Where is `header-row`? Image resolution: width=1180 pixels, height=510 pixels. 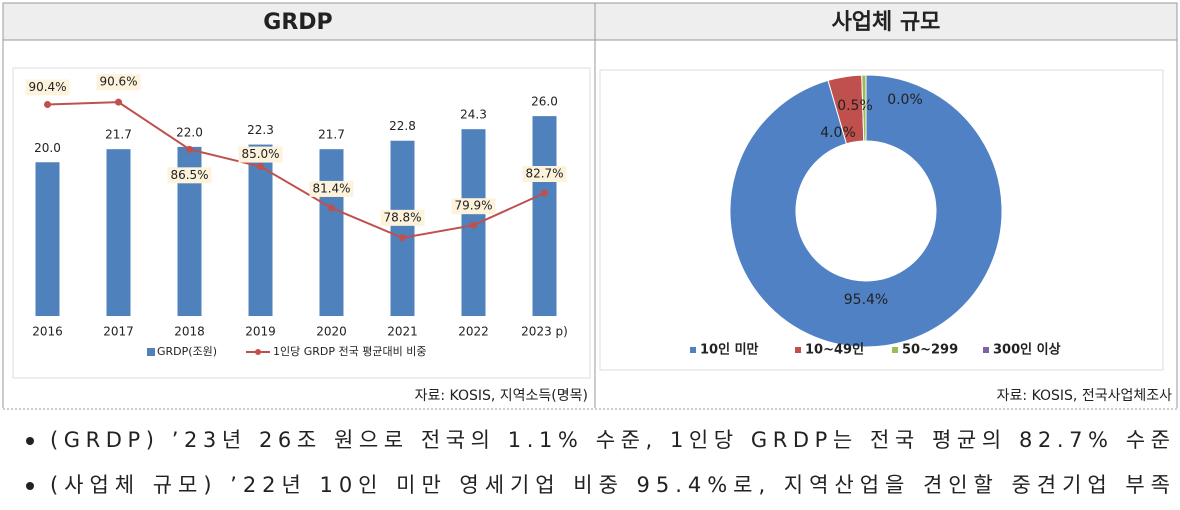
header-row is located at coordinates (590, 21).